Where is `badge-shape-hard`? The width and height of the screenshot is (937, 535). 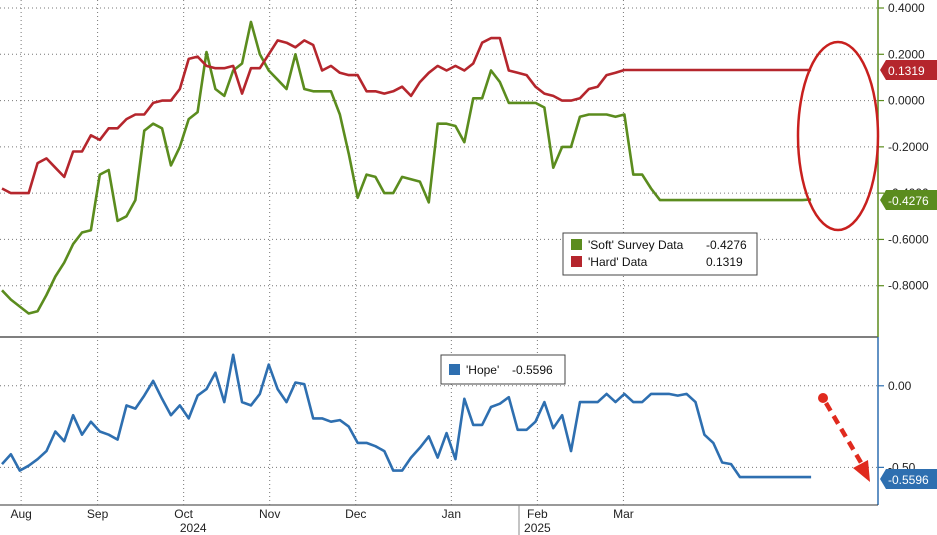 badge-shape-hard is located at coordinates (908, 70).